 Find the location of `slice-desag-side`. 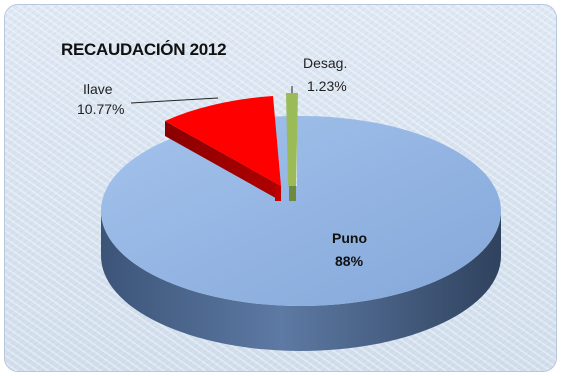

slice-desag-side is located at coordinates (292, 193).